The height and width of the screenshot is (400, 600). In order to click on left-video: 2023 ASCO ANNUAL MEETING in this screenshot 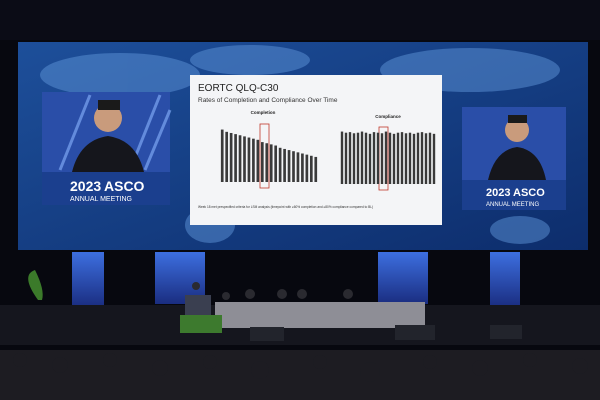, I will do `click(107, 148)`.